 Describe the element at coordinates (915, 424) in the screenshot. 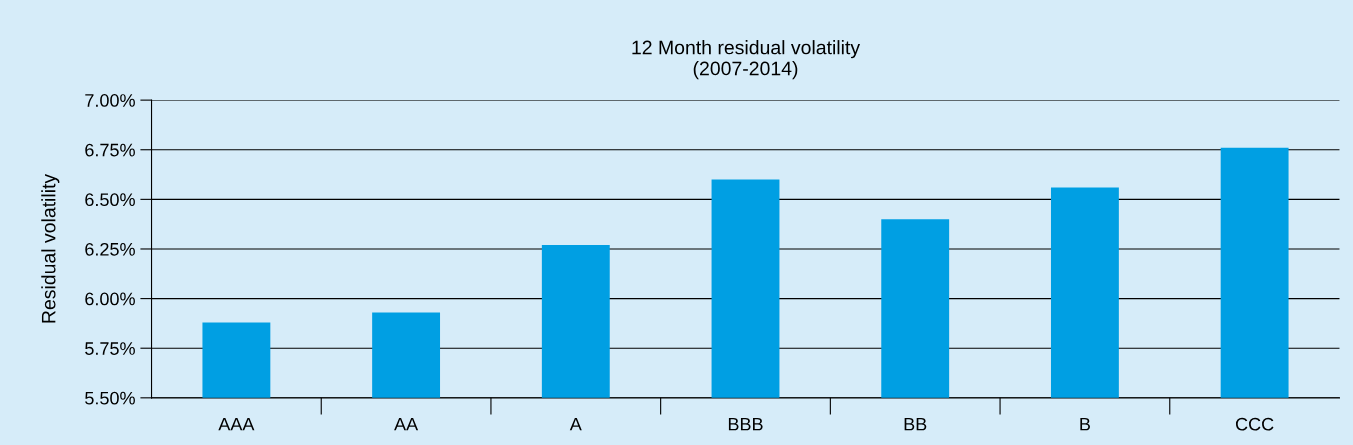

I see `x-tick-label: BB` at that location.